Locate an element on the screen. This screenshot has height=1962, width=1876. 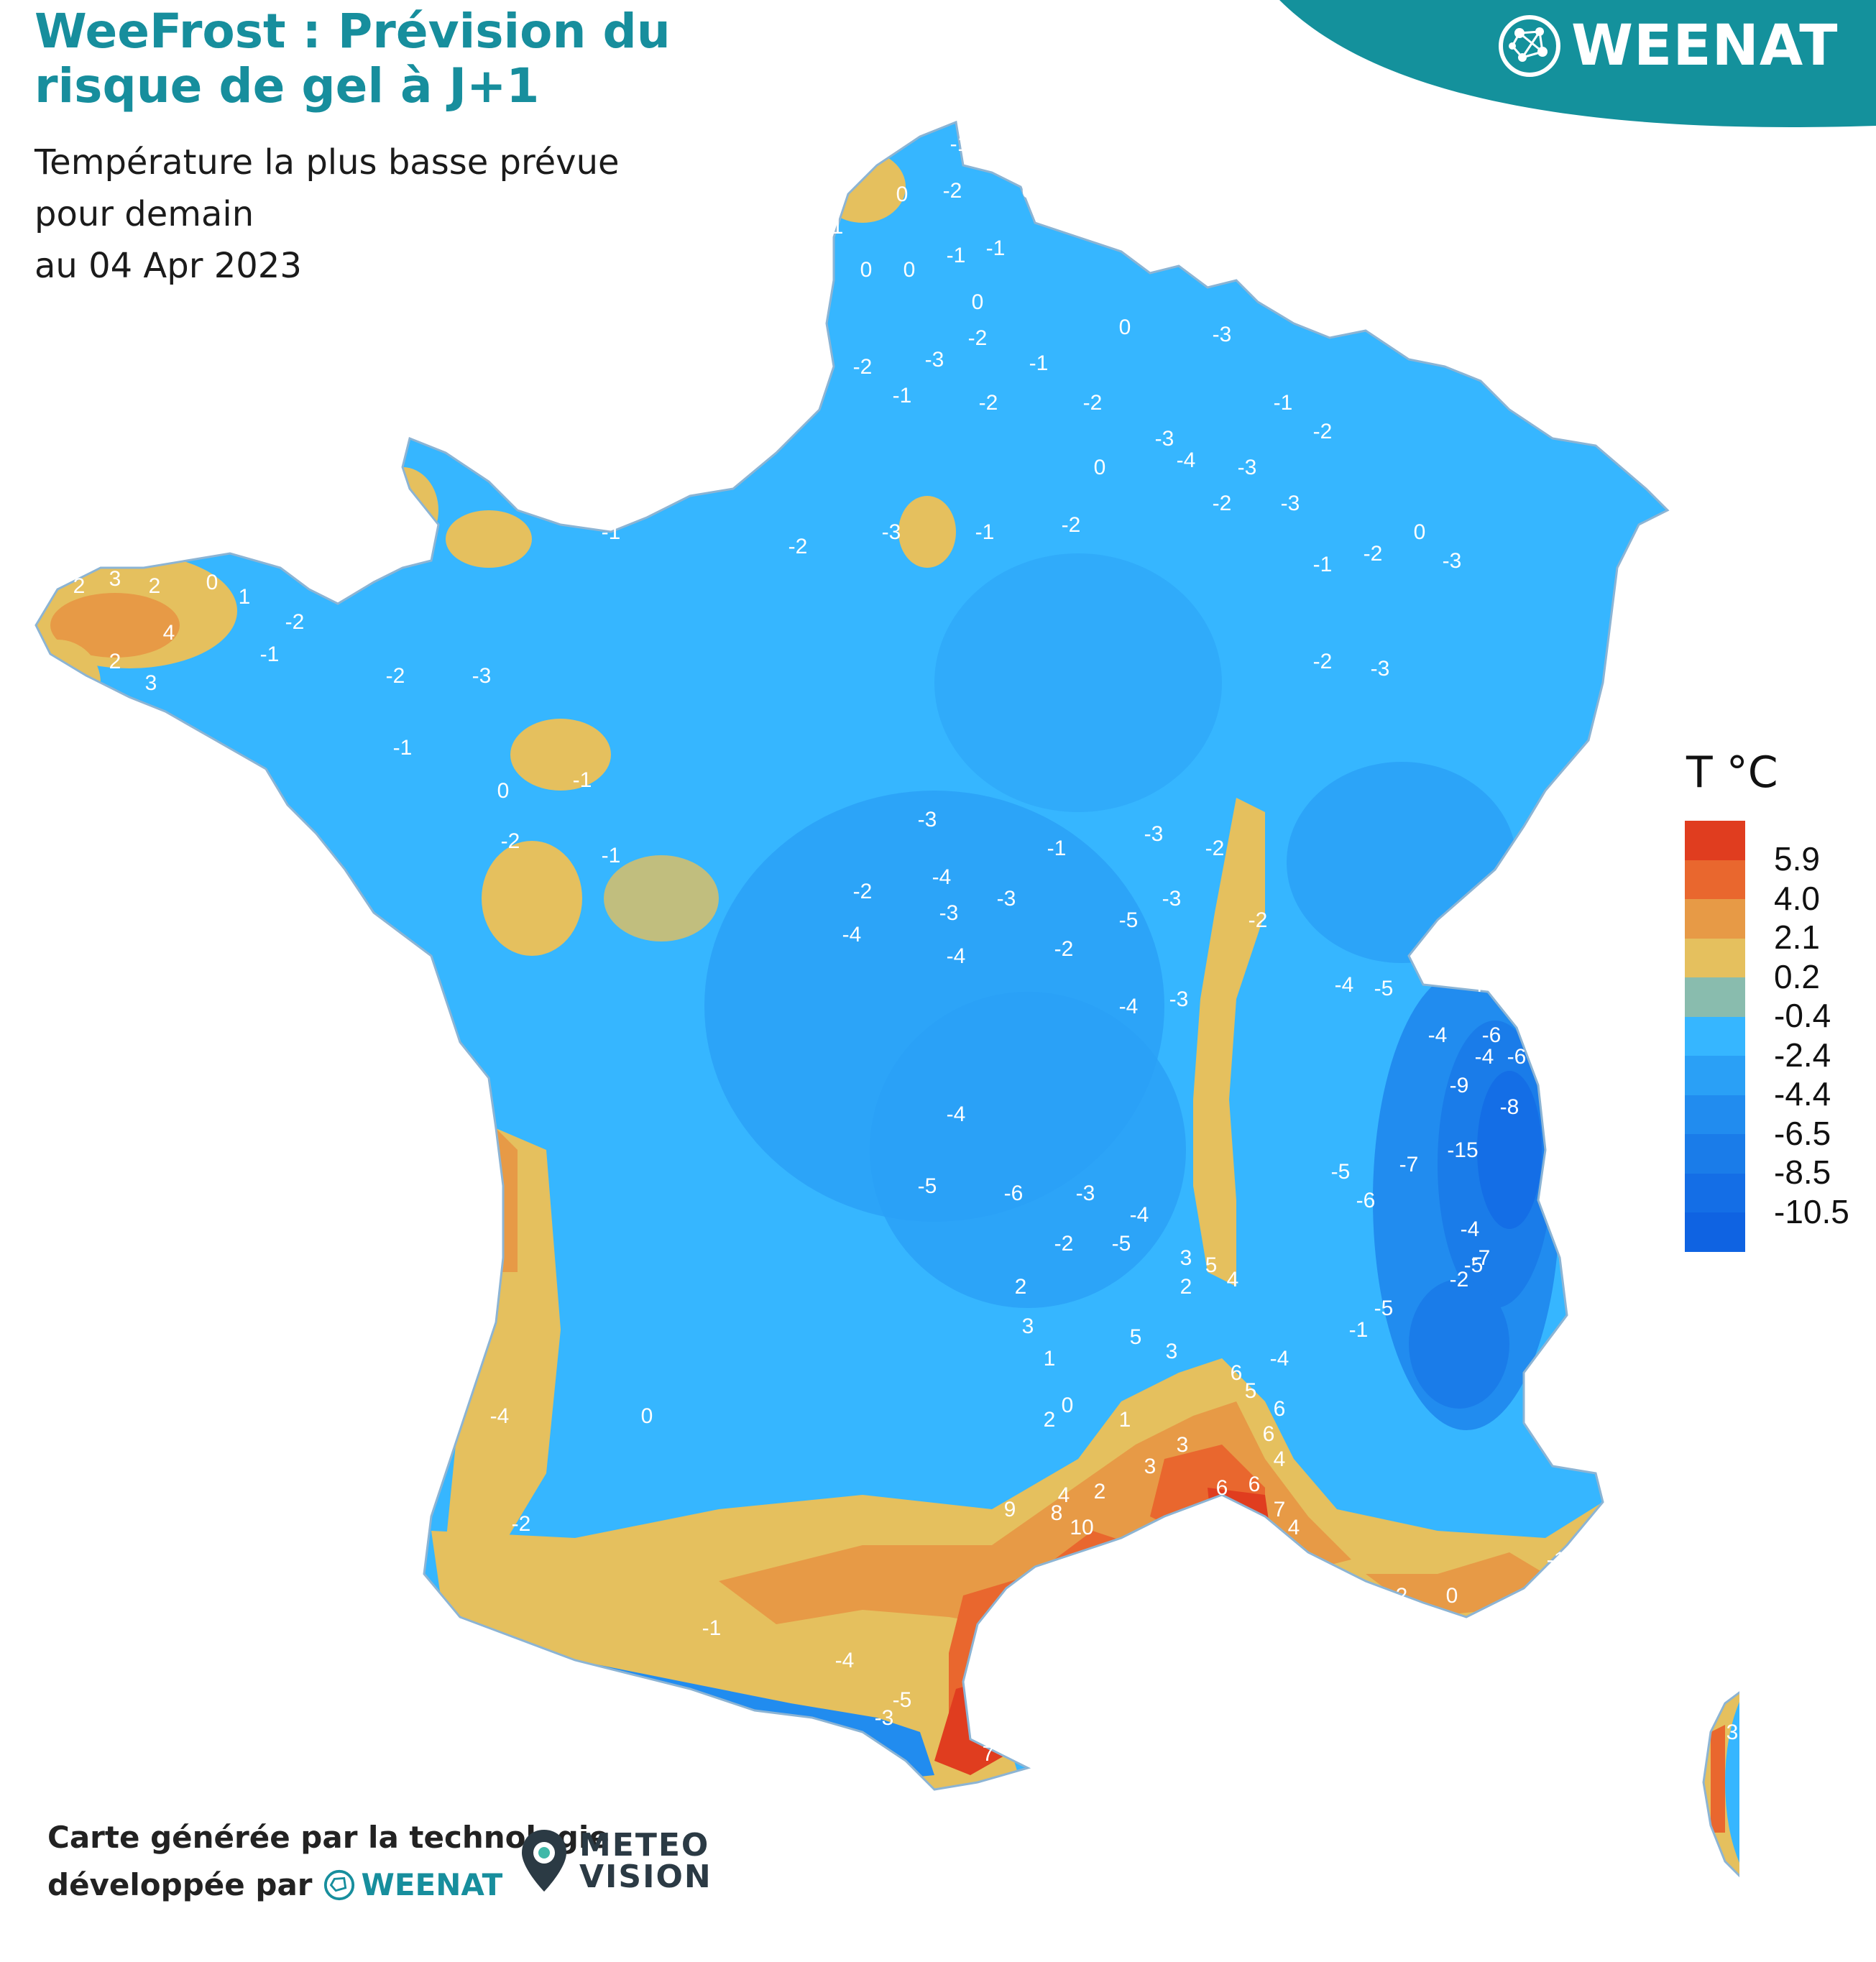
network-globe-icon is located at coordinates (1529, 46).